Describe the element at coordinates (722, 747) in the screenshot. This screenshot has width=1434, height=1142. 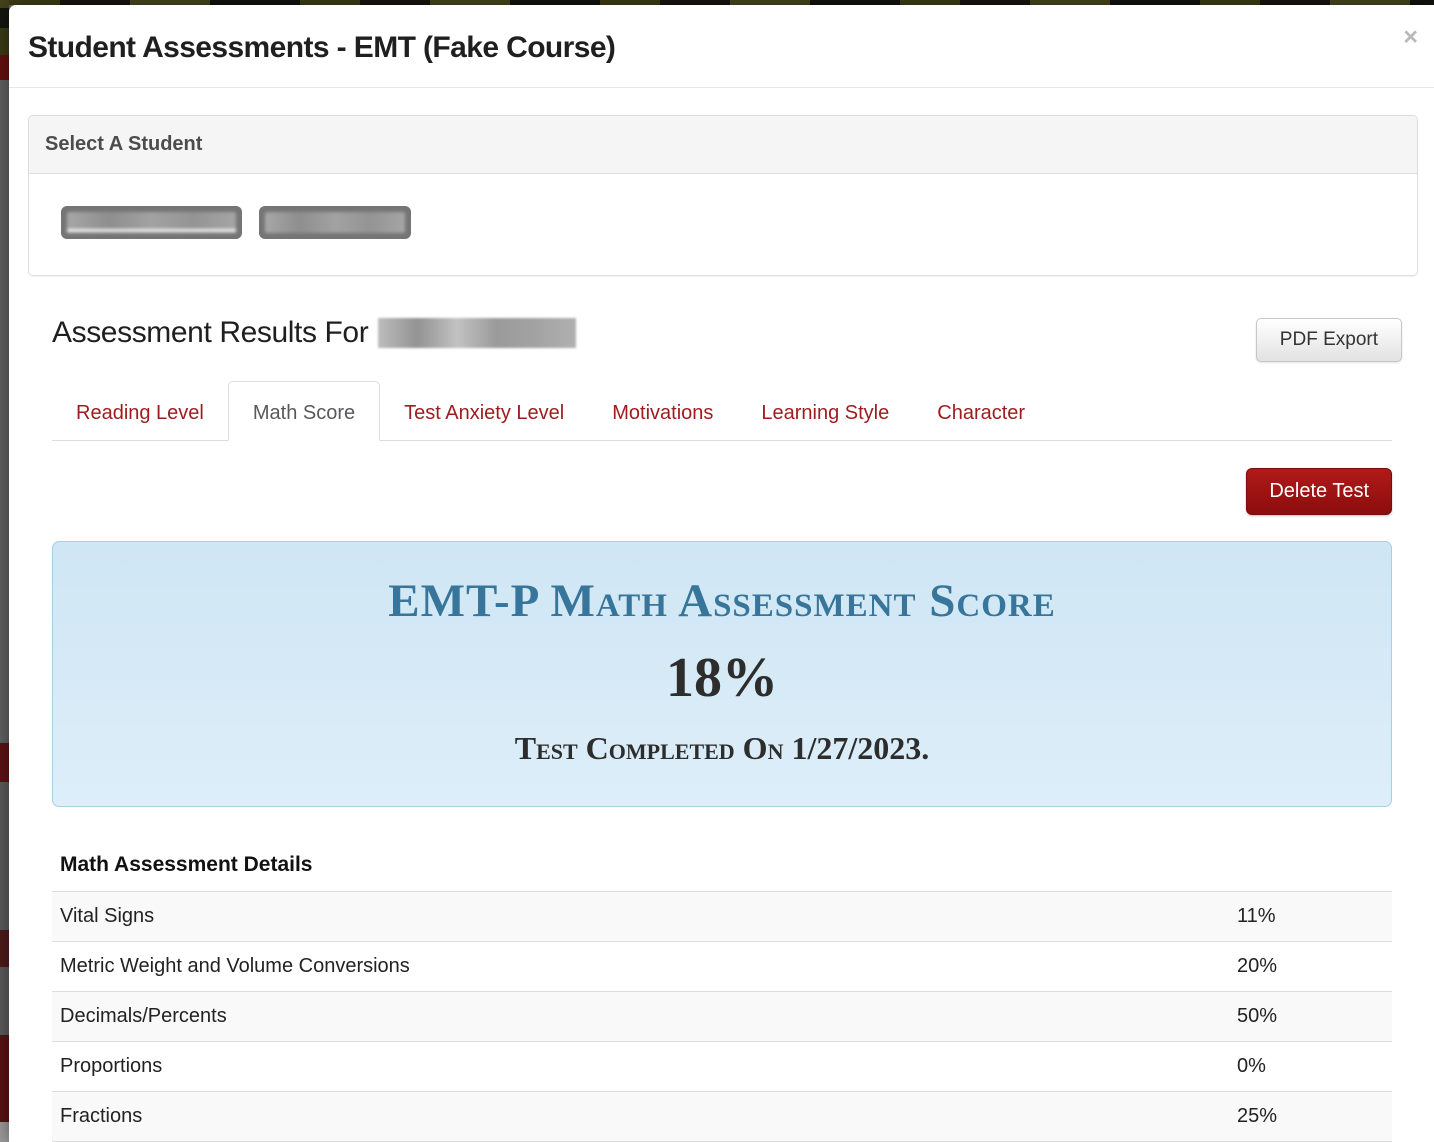
I see `score-completed-date: Test Completed On 1/27/2023.` at that location.